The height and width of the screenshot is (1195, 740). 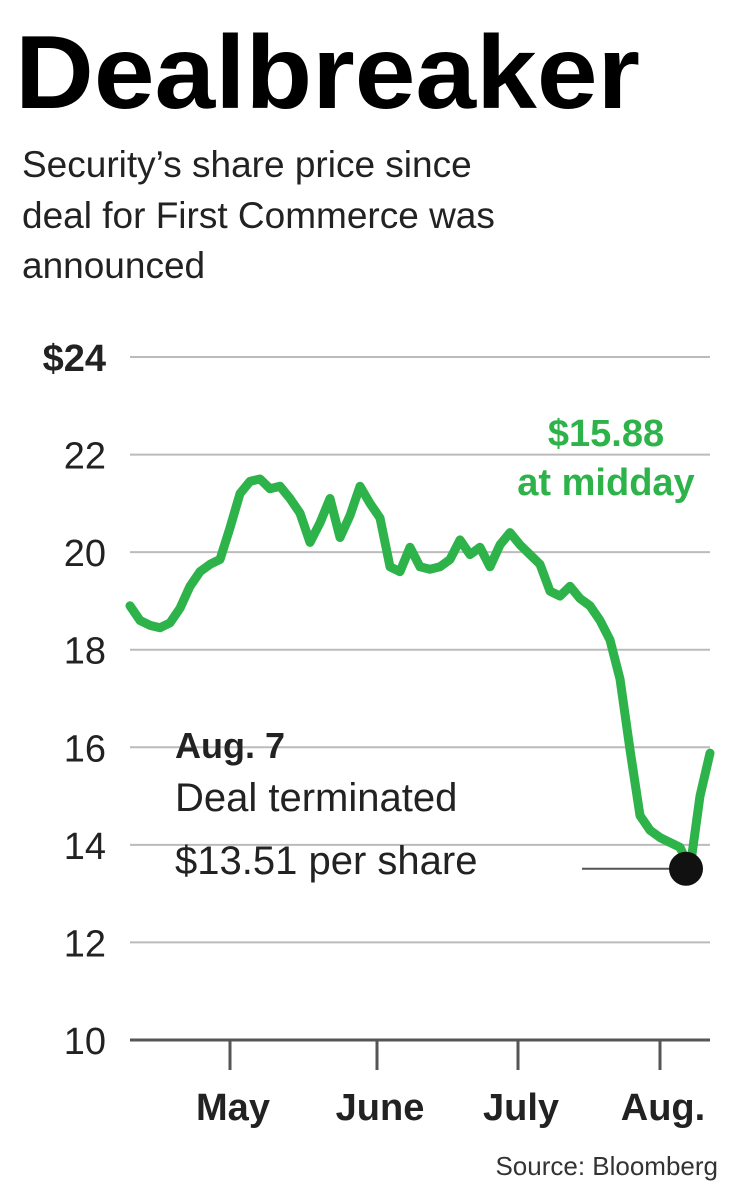 What do you see at coordinates (85, 652) in the screenshot?
I see `y-tick-label: 18` at bounding box center [85, 652].